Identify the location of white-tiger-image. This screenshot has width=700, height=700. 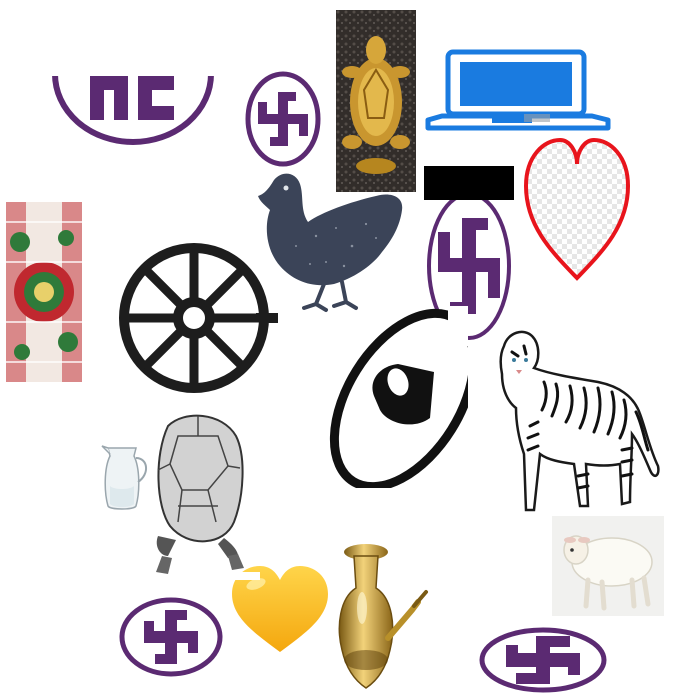
(578, 422).